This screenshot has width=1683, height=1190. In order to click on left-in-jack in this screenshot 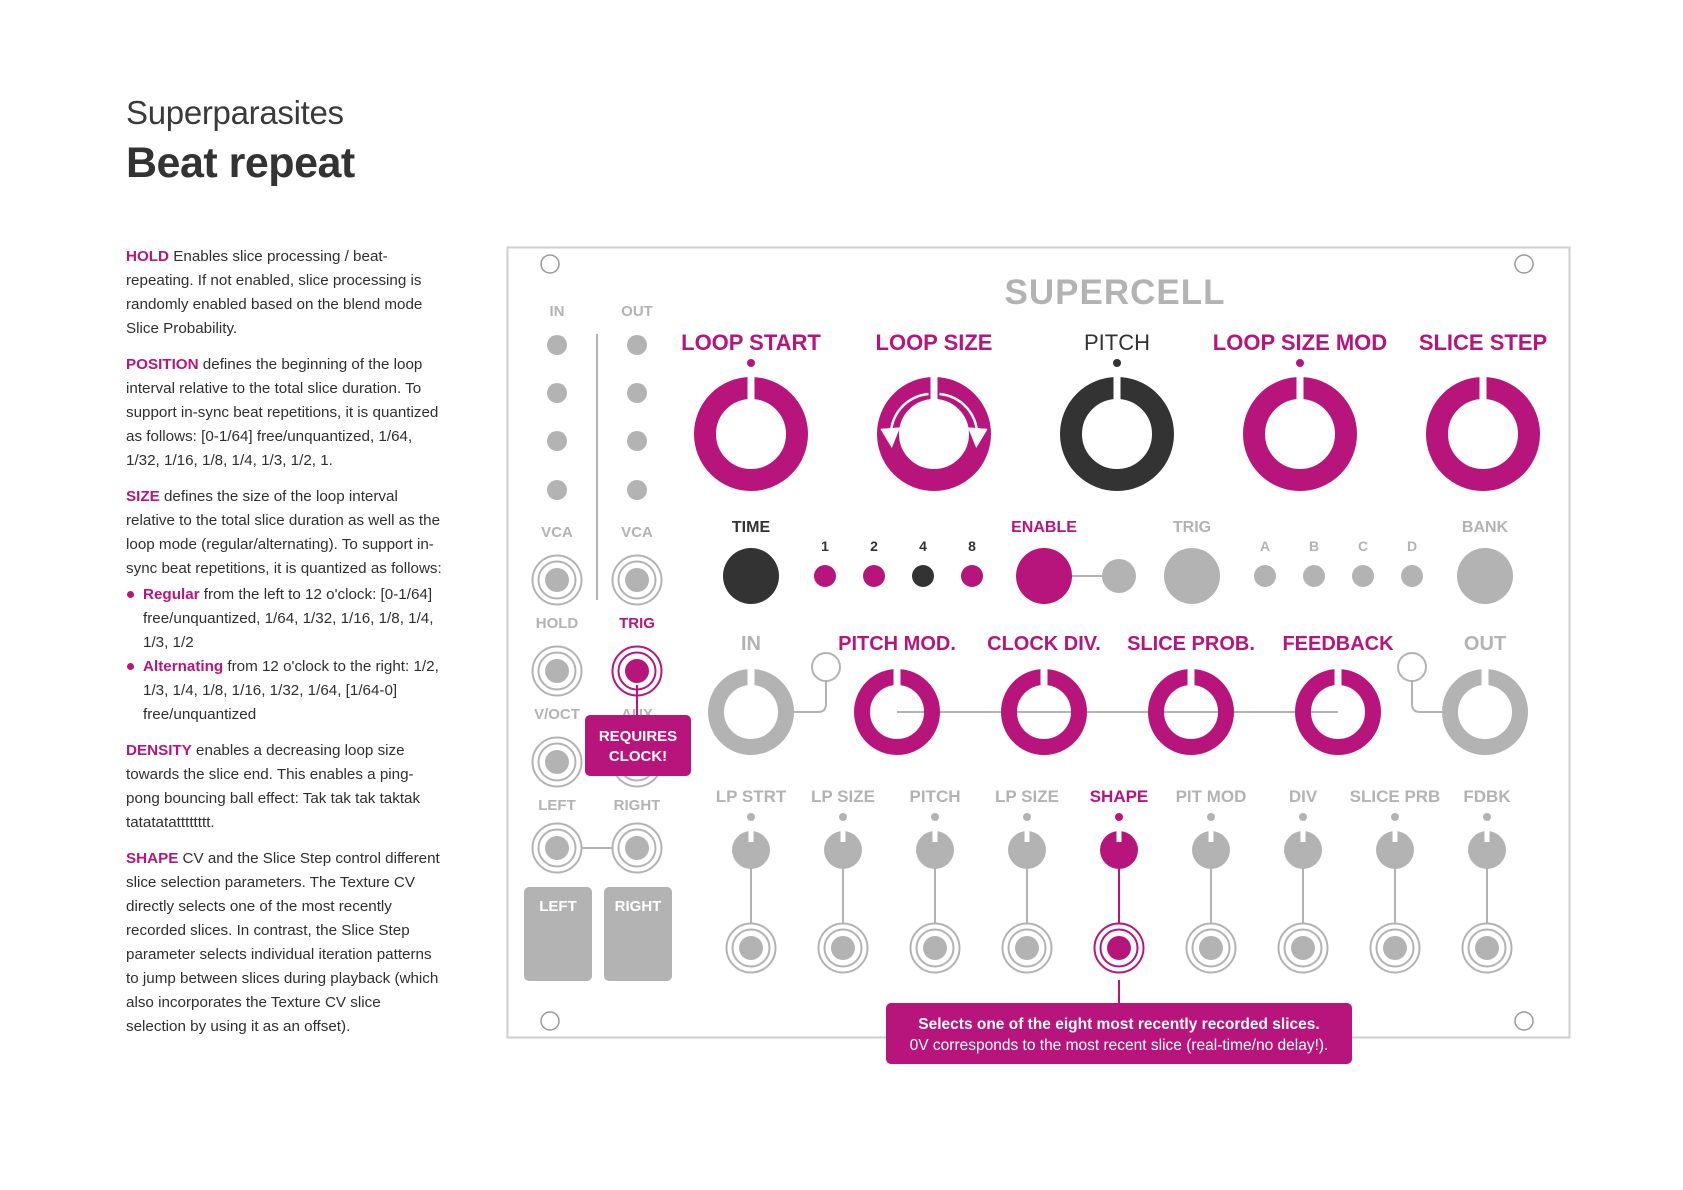, I will do `click(557, 848)`.